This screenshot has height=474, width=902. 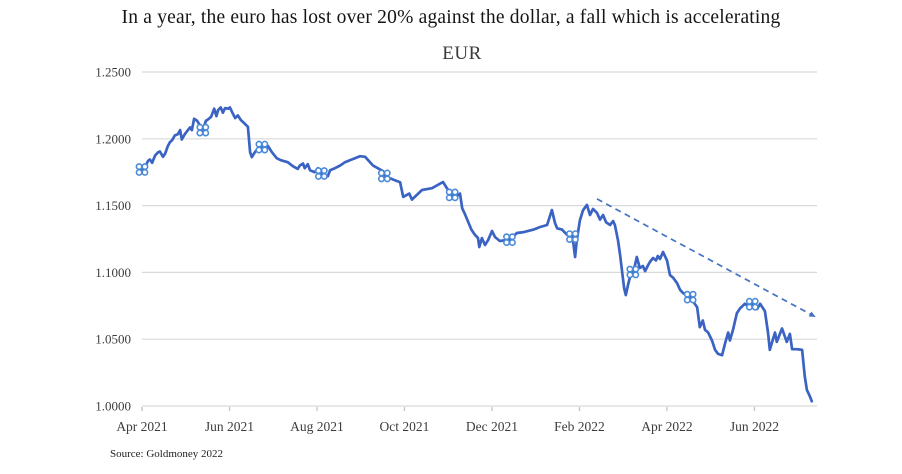 I want to click on x-axis-tick-label: Dec 2021, so click(x=492, y=426).